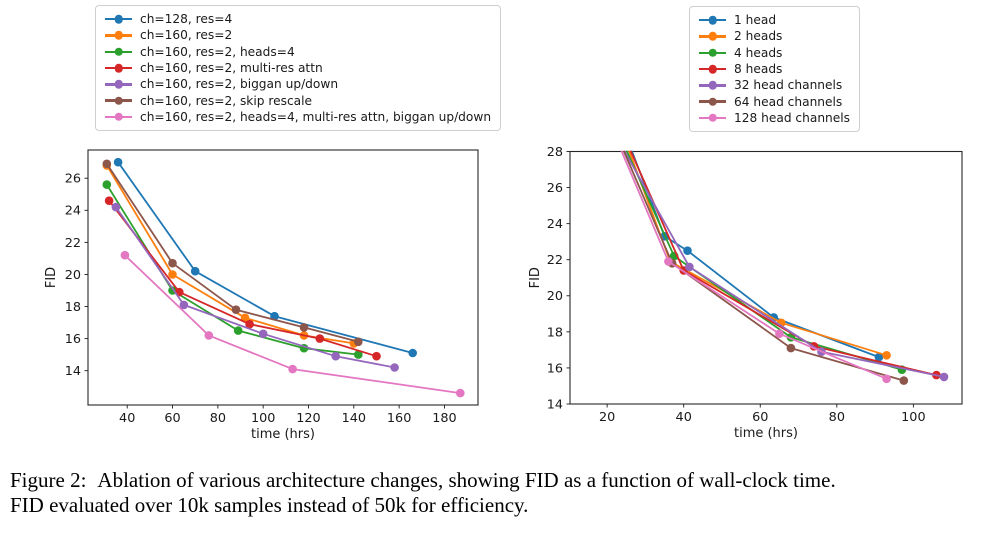  I want to click on x-tick-label: 140, so click(354, 418).